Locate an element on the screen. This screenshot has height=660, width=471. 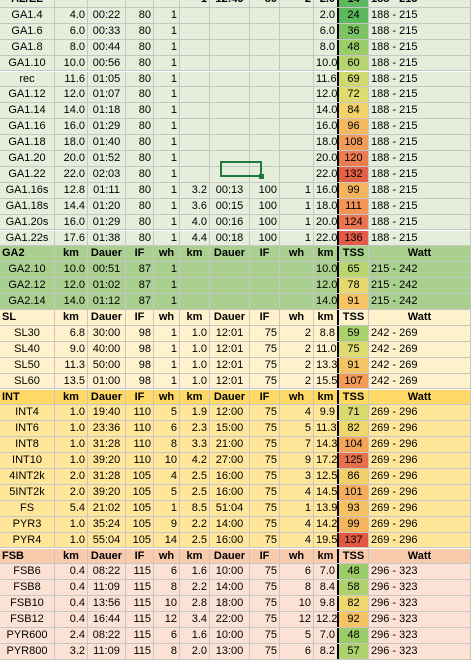
total-km-cell: 6.0 is located at coordinates (326, 31).